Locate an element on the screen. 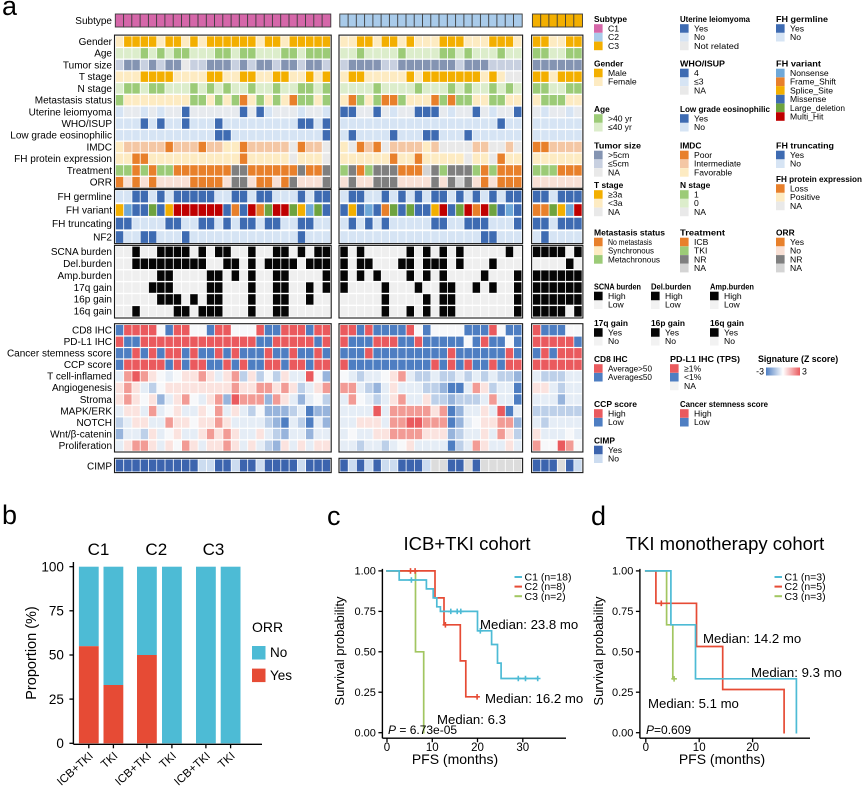 This screenshot has width=865, height=792. svg-text: Synchronous is located at coordinates (631, 251).